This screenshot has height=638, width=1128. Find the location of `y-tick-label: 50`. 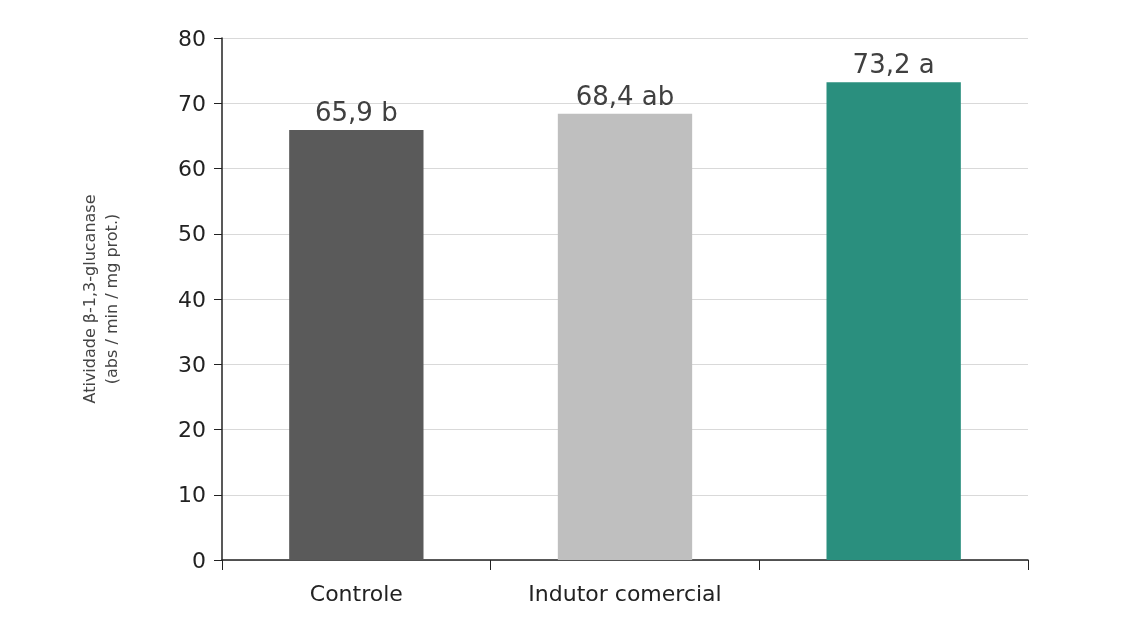

y-tick-label: 50 is located at coordinates (192, 234).